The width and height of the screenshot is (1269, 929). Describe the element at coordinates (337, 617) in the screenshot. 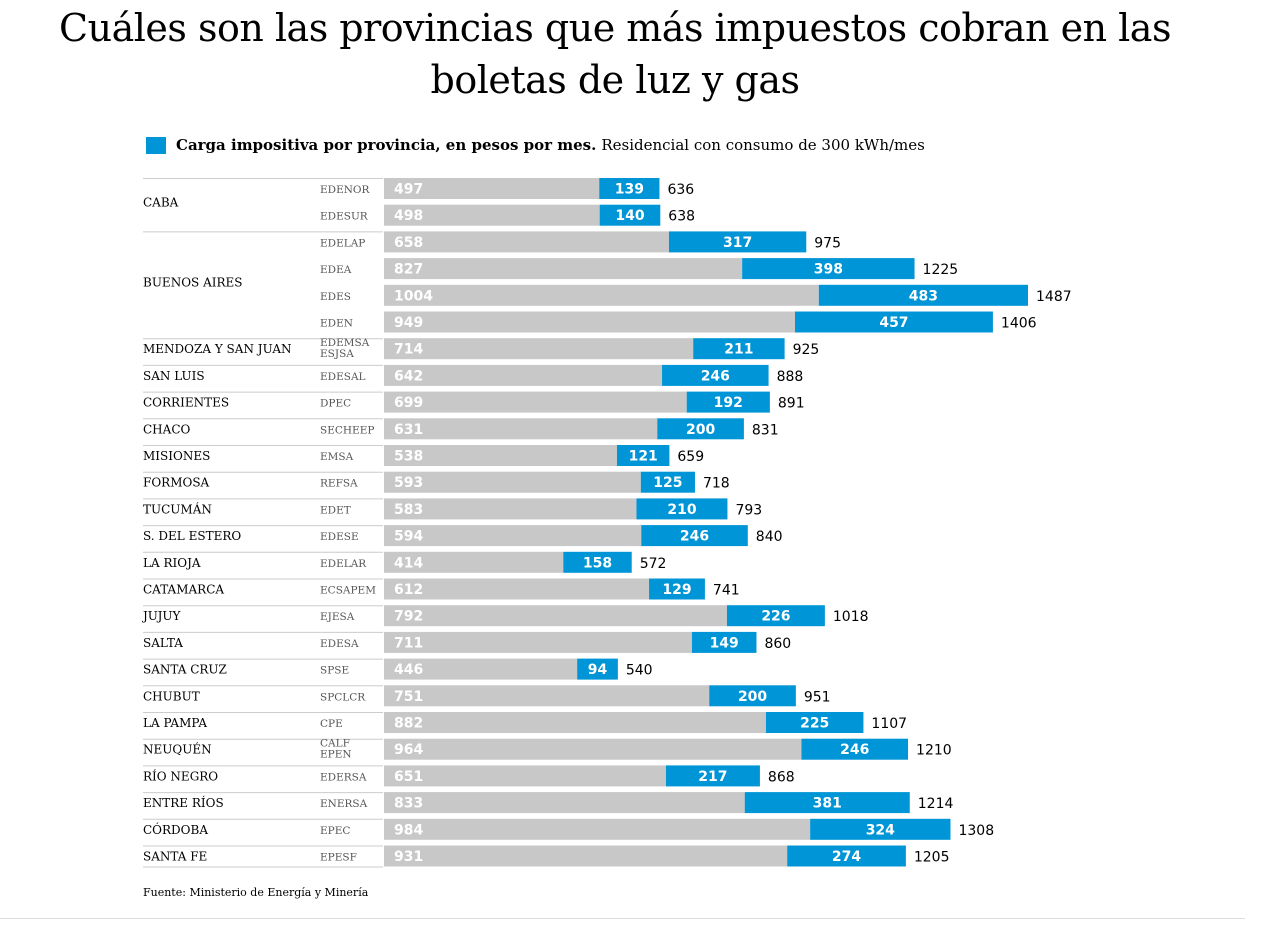

I see `company-label: EJESA` at that location.